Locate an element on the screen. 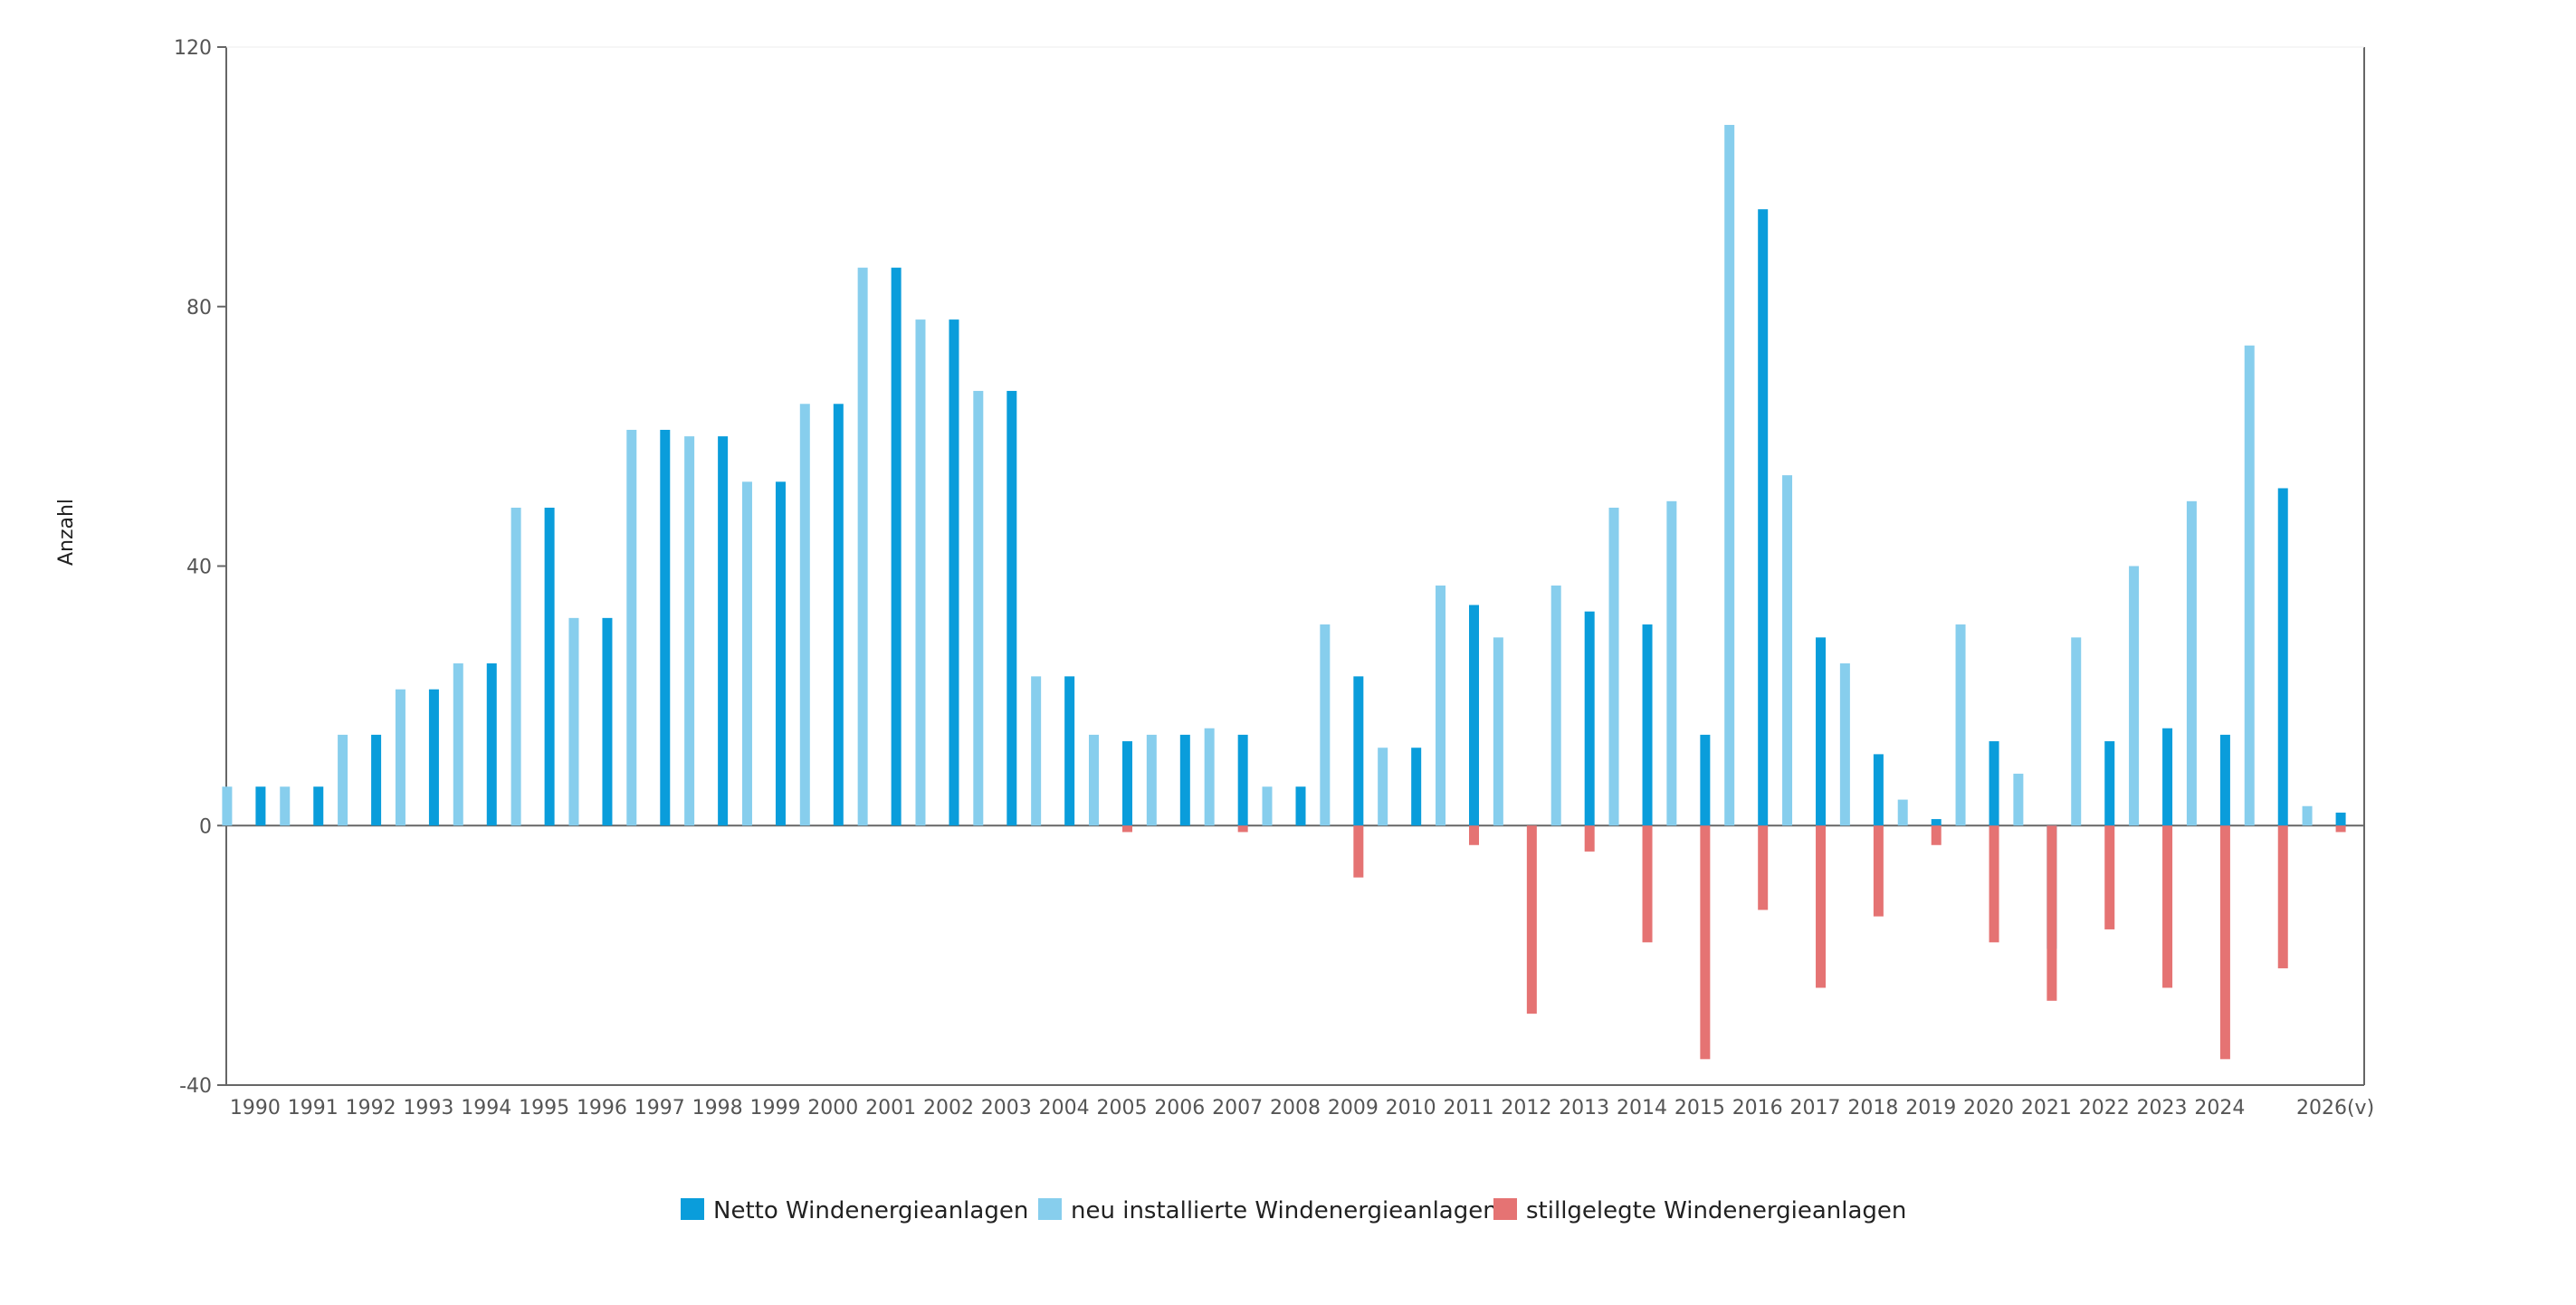 The image size is (2576, 1305). bar-stillgelegte-2014 is located at coordinates (1647, 884).